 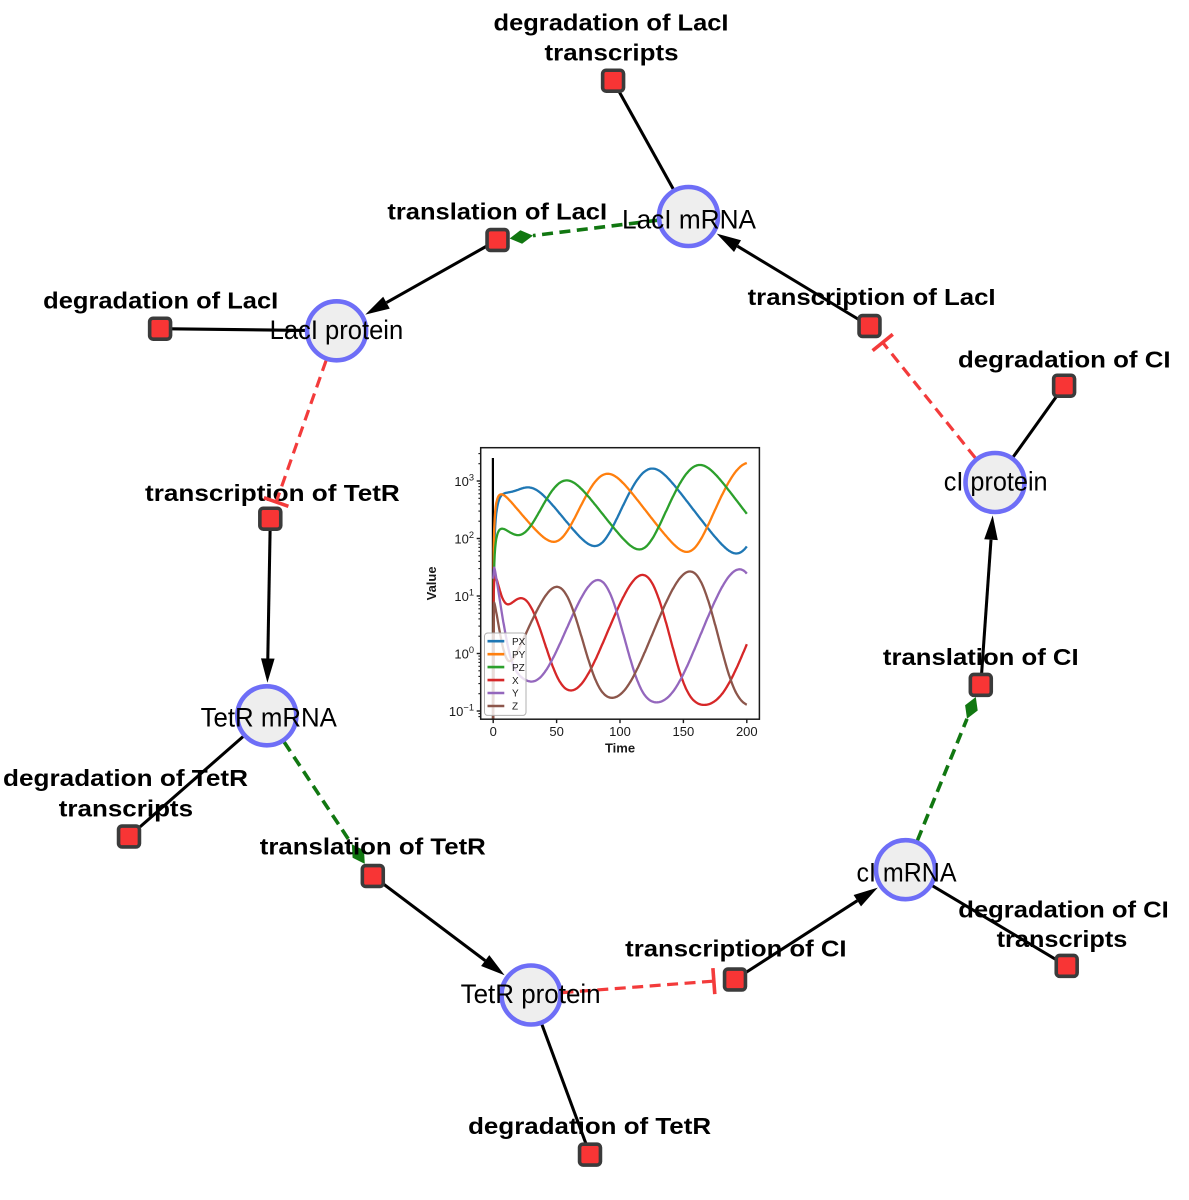 What do you see at coordinates (620, 747) in the screenshot?
I see `svg-text: Time` at bounding box center [620, 747].